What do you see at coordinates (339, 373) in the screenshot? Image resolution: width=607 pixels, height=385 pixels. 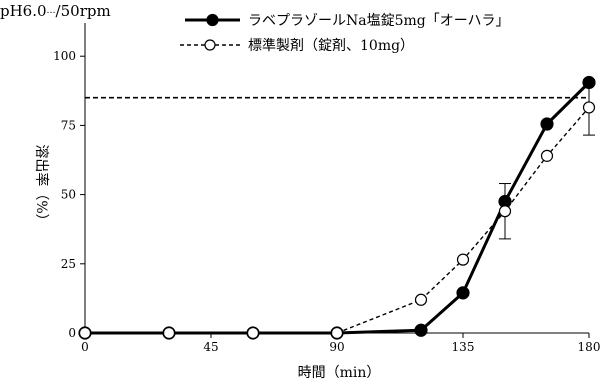 I see `x-axis-title: 時間（min）` at bounding box center [339, 373].